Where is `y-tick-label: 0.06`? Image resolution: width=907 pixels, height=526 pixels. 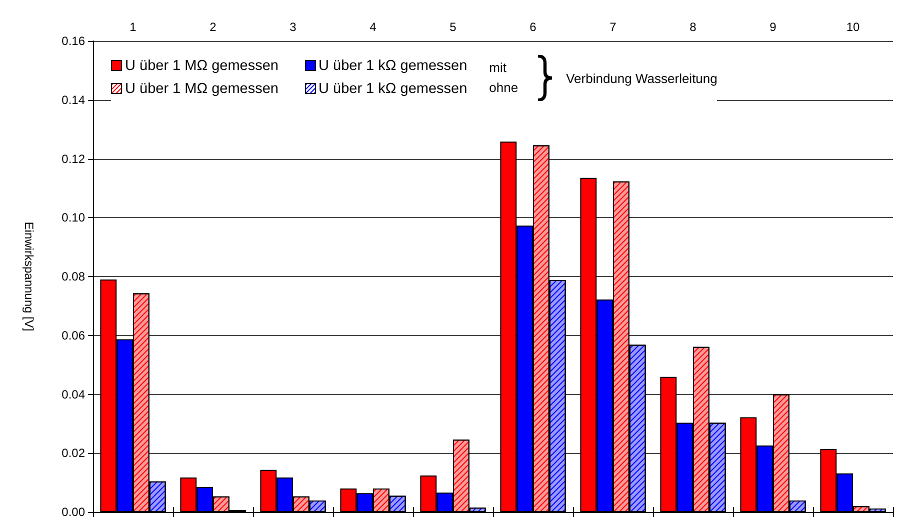
y-tick-label: 0.06 is located at coordinates (74, 335).